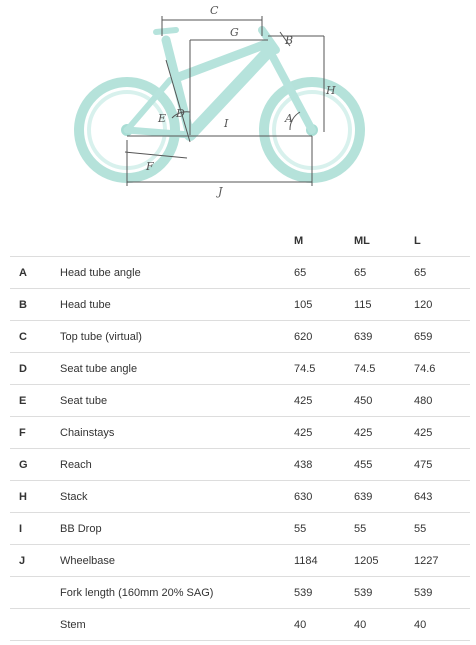  I want to click on row-value-l: 120, so click(442, 304).